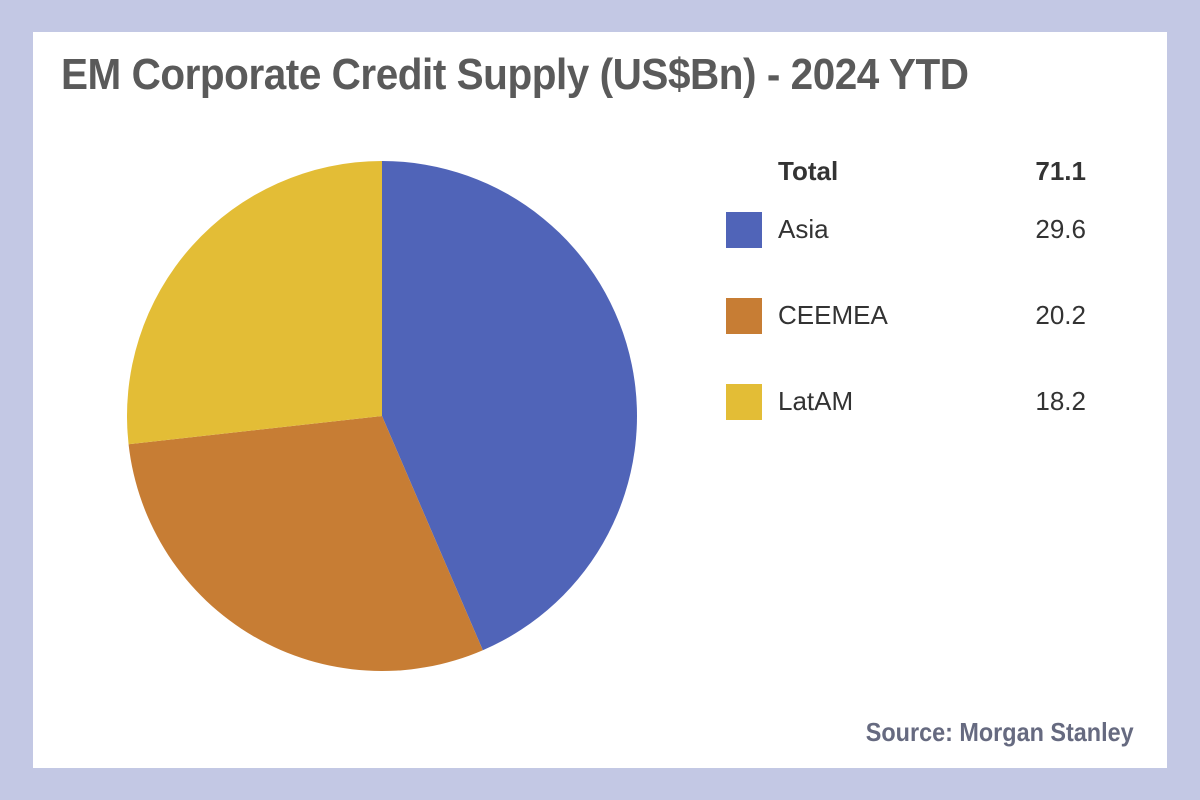 This screenshot has height=800, width=1200. What do you see at coordinates (906, 253) in the screenshot?
I see `legend-item-asia: Asia 29.6` at bounding box center [906, 253].